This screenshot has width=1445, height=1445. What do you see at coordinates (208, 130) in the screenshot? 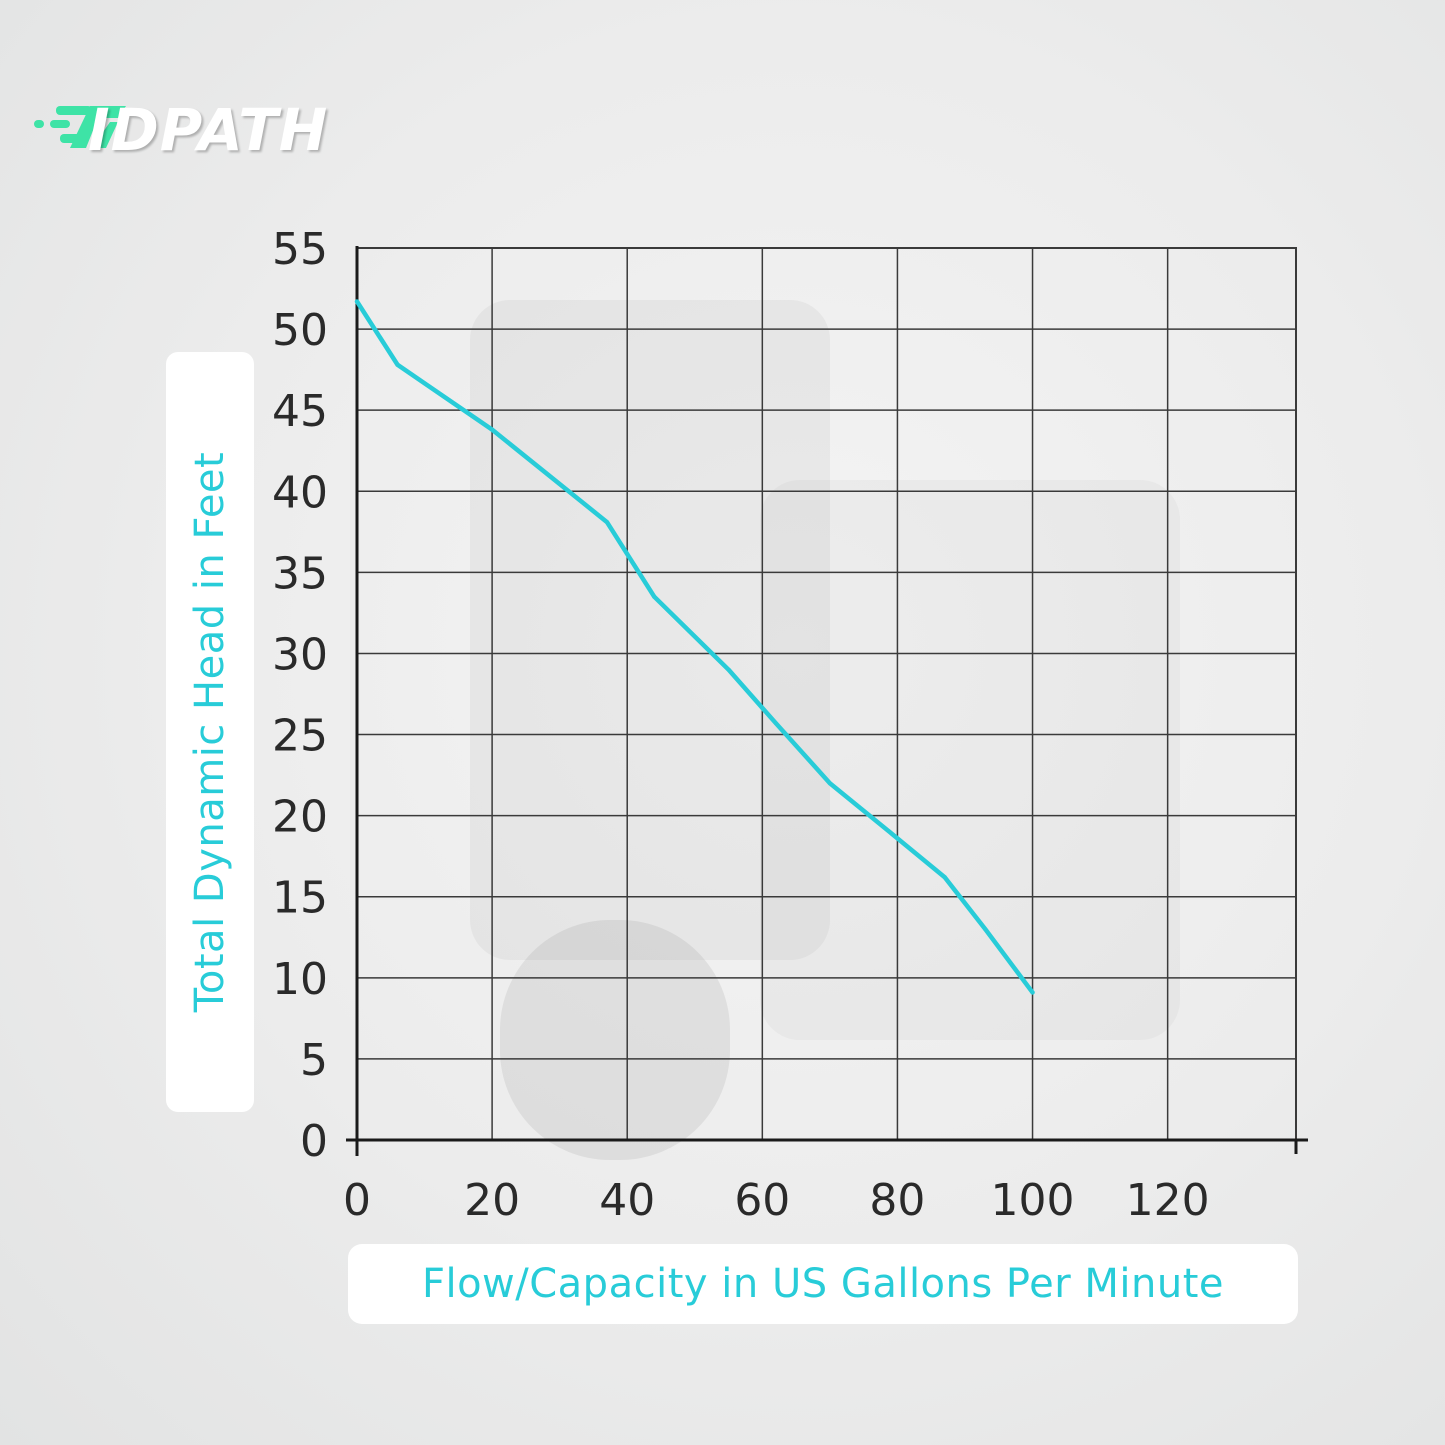
I see `brand-logo-text: IDPATH` at bounding box center [208, 130].